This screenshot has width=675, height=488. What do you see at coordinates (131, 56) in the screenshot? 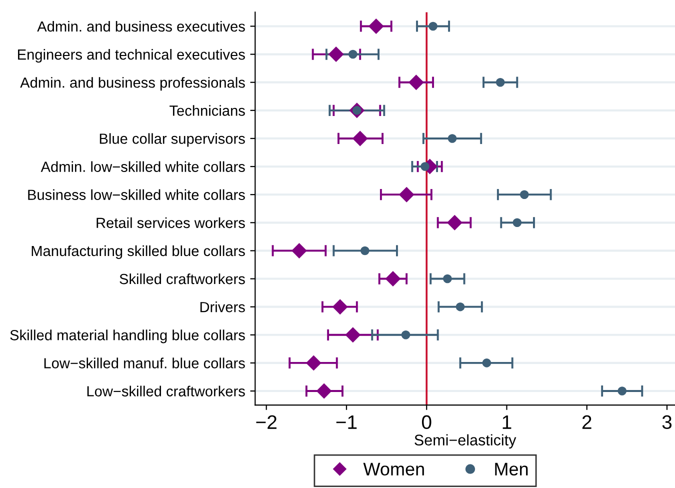
I see `y-tick-label: Engineers and technical executives` at bounding box center [131, 56].